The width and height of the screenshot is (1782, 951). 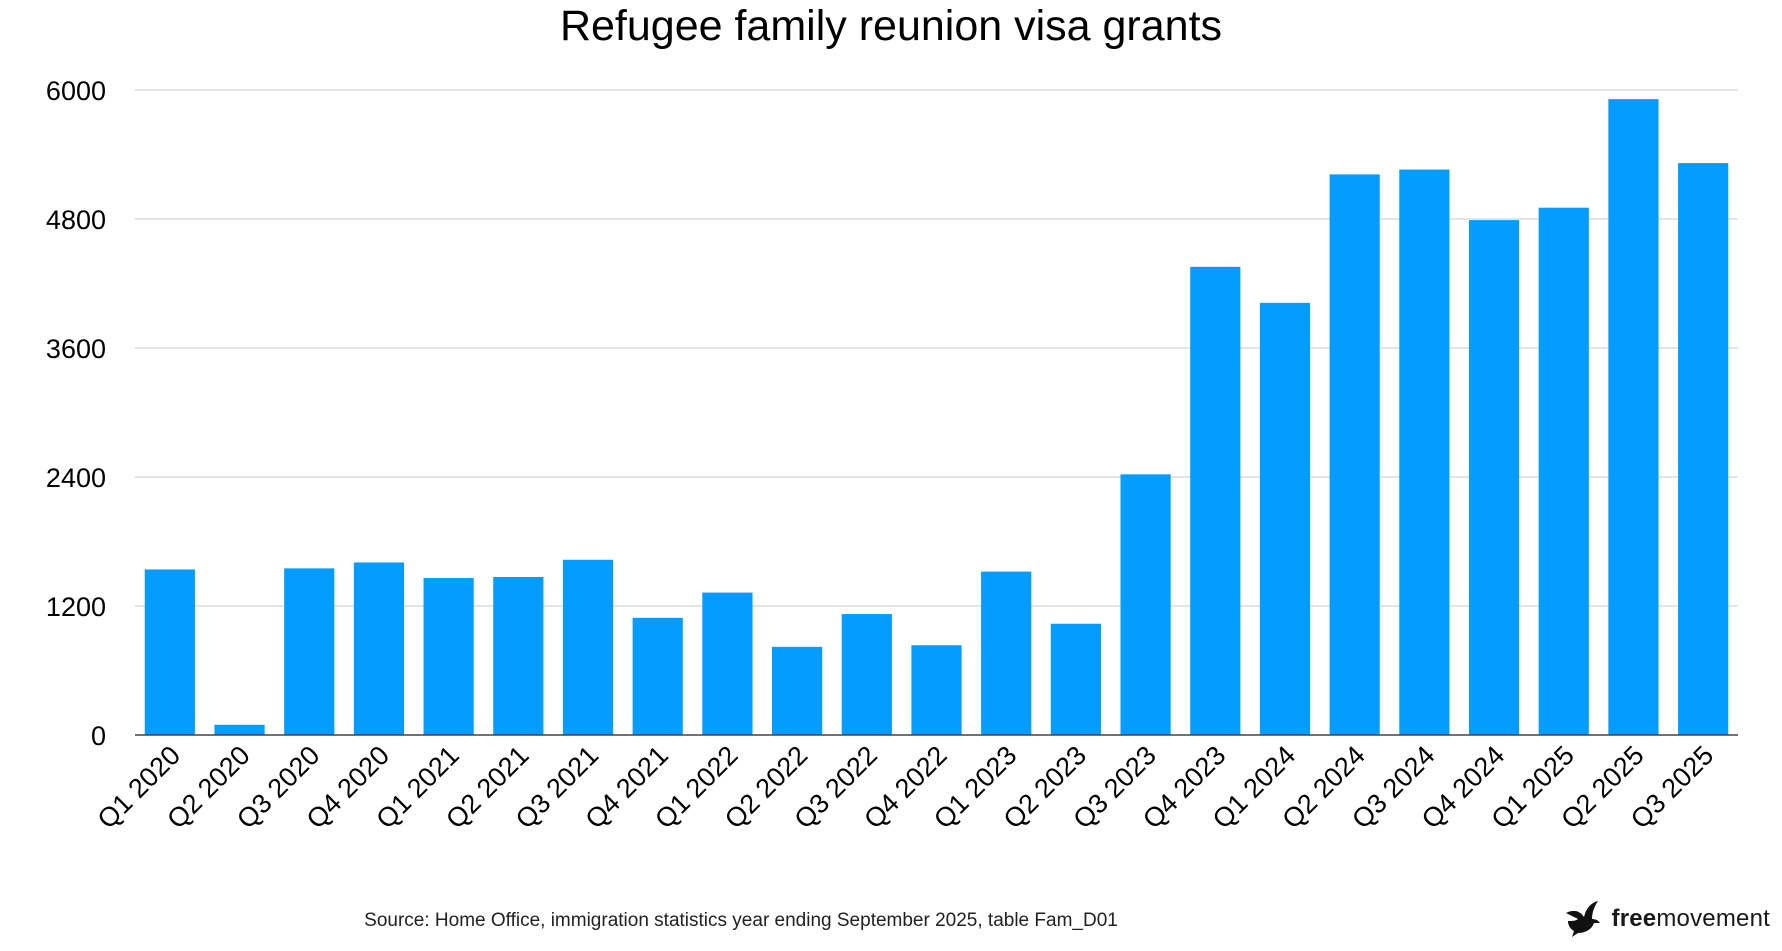 What do you see at coordinates (1634, 918) in the screenshot?
I see `brand-wordmark-bold: free` at bounding box center [1634, 918].